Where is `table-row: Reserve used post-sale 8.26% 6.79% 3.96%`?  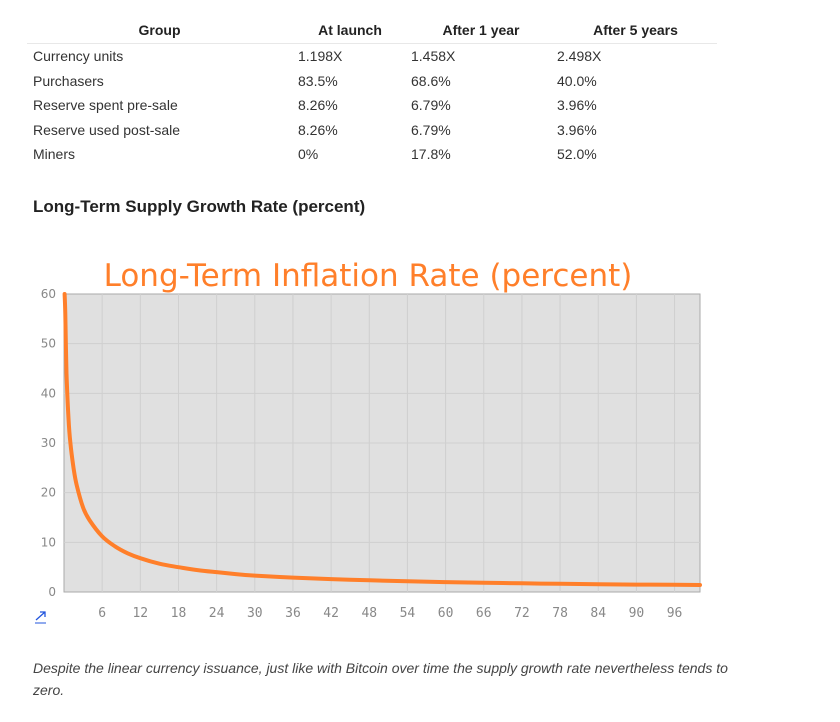 table-row: Reserve used post-sale 8.26% 6.79% 3.96% is located at coordinates (372, 130).